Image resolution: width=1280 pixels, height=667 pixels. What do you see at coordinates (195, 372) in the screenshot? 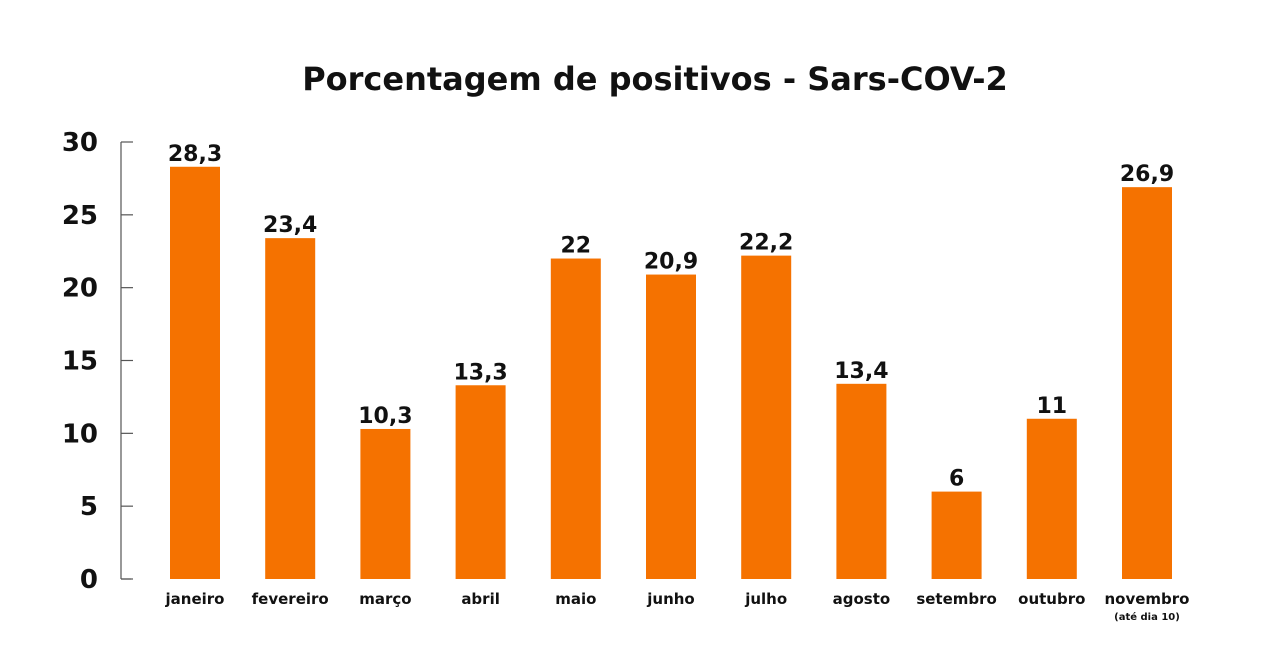
I see `bar-janeiro` at bounding box center [195, 372].